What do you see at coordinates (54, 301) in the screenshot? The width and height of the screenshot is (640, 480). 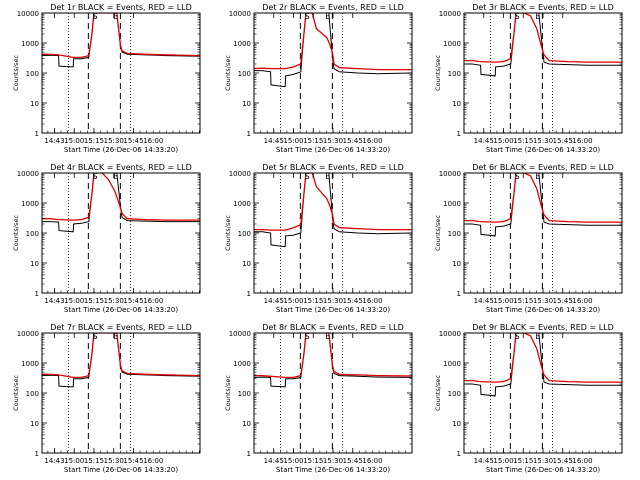 I see `x-tick-label: 14:43` at bounding box center [54, 301].